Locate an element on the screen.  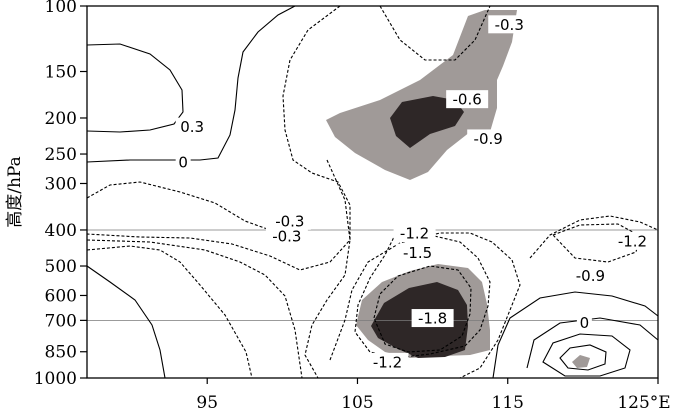
y-tick-label-200: 200 is located at coordinates (61, 119).